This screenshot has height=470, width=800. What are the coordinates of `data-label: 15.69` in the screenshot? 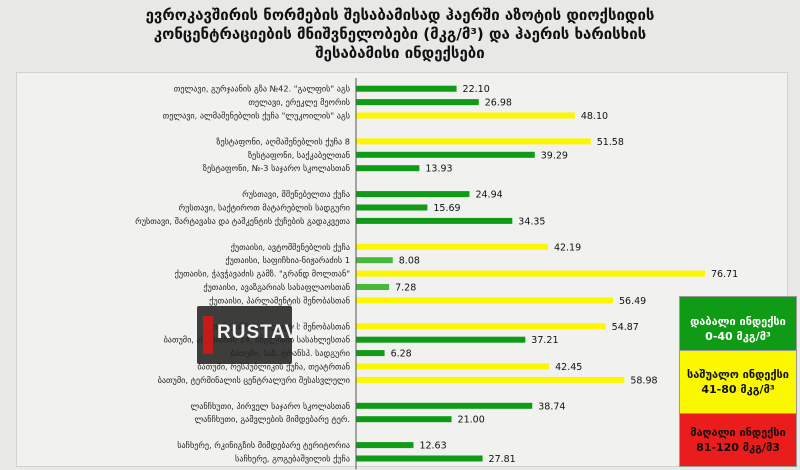 It's located at (446, 208).